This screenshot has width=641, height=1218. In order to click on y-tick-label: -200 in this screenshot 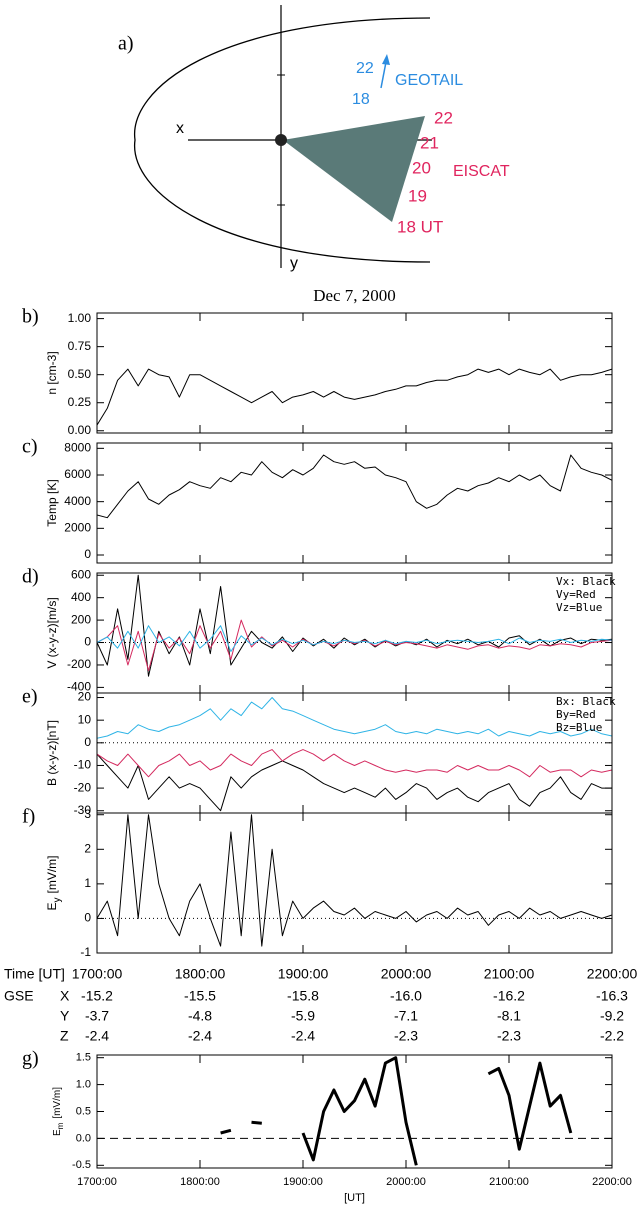, I will do `click(79, 664)`.